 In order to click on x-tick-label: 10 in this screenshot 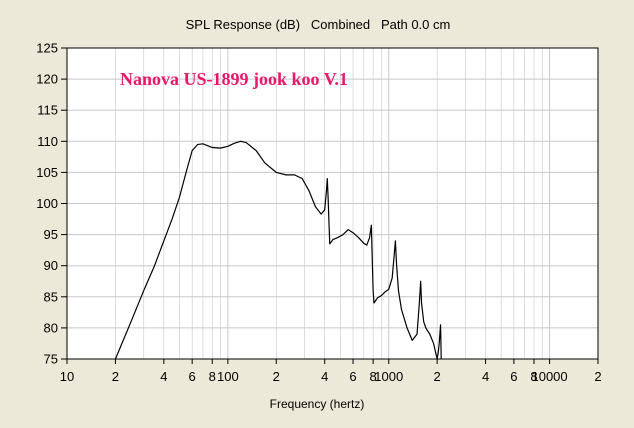, I will do `click(67, 376)`.